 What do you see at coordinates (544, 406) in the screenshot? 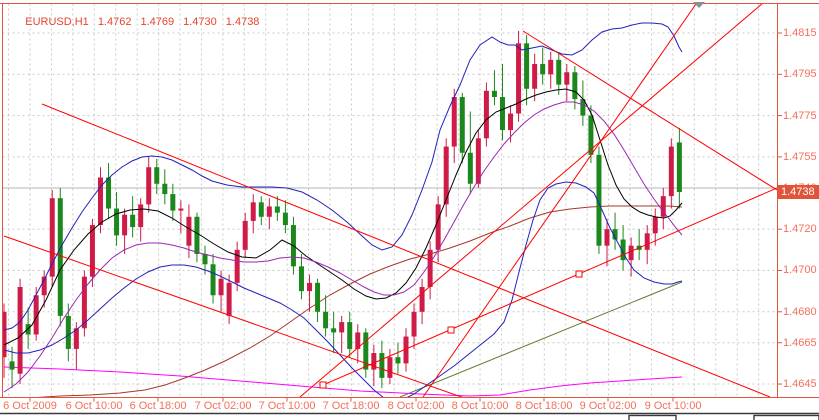
I see `time-axis-label: 8 Oct 18:00` at bounding box center [544, 406].